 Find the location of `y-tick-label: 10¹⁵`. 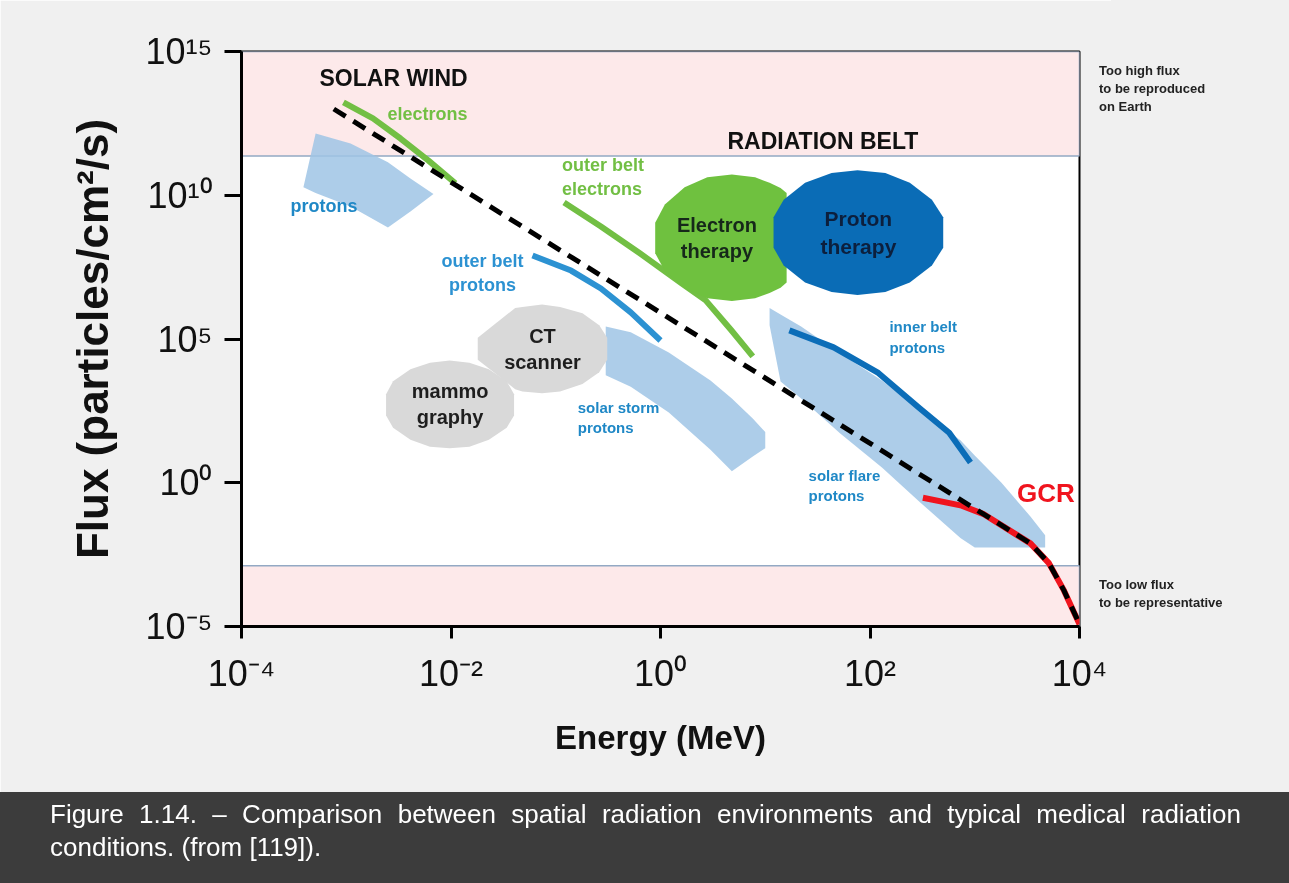

y-tick-label: 10¹⁵ is located at coordinates (179, 51).